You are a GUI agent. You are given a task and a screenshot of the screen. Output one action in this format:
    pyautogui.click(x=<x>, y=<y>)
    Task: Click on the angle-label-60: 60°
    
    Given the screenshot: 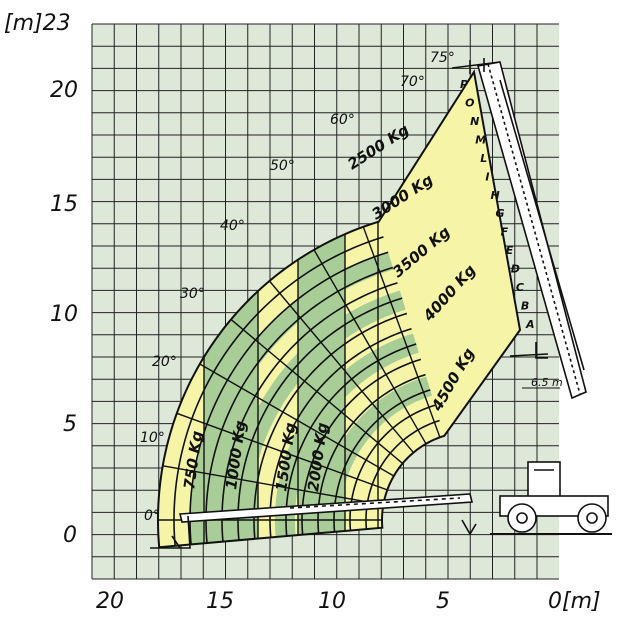 What is the action you would take?
    pyautogui.click(x=342, y=120)
    